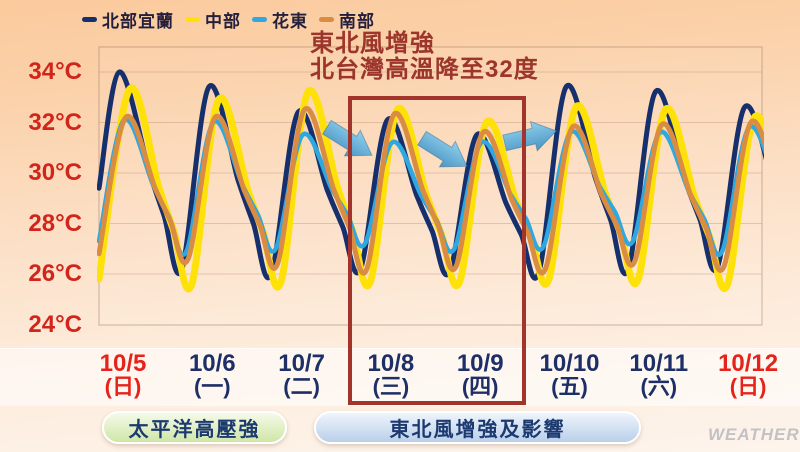 This screenshot has width=800, height=452. What do you see at coordinates (326, 19) in the screenshot?
I see `legend-swatch-icon-south` at bounding box center [326, 19].